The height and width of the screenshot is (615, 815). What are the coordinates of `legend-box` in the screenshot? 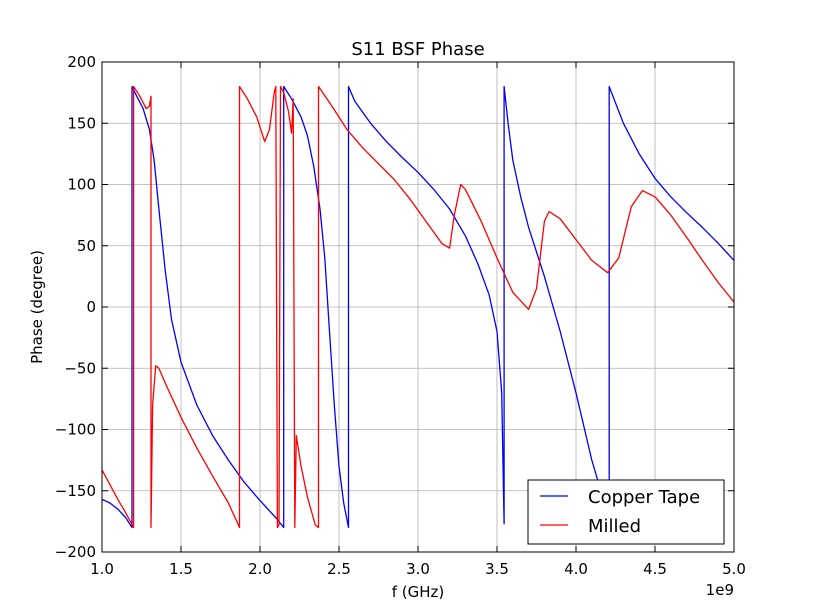 It's located at (626, 512).